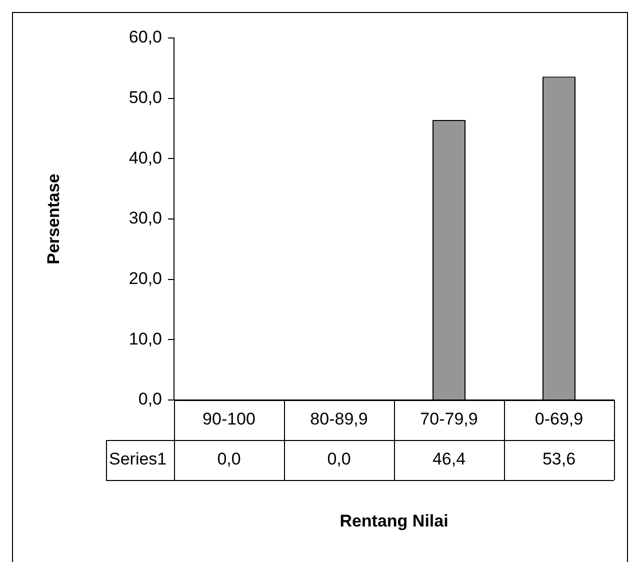 This screenshot has height=562, width=632. I want to click on y-tick-label: 30,0, so click(145, 218).